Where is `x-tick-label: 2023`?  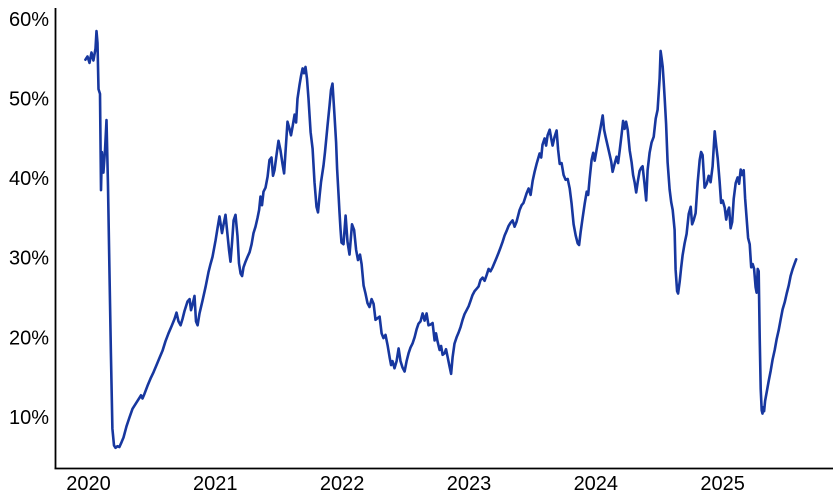
x-tick-label: 2023 is located at coordinates (469, 484).